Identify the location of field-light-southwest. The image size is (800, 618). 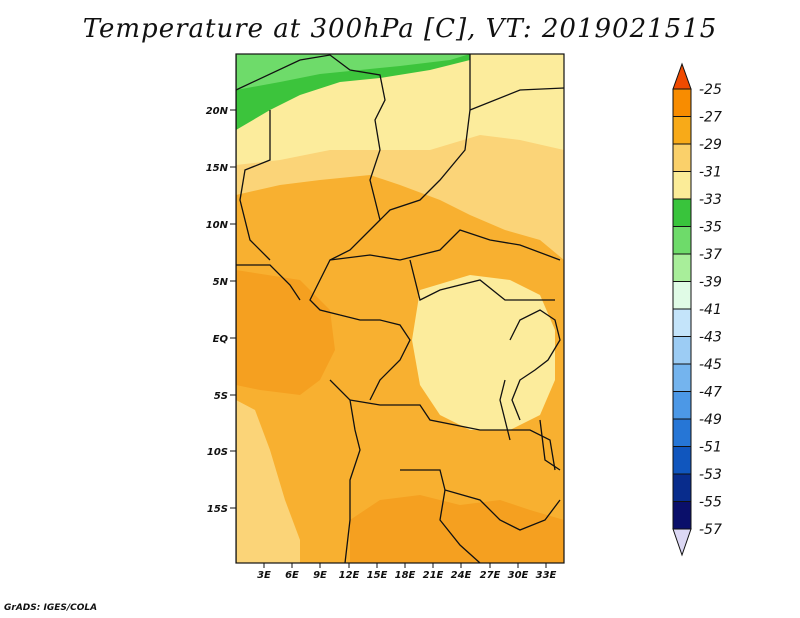
(268, 481).